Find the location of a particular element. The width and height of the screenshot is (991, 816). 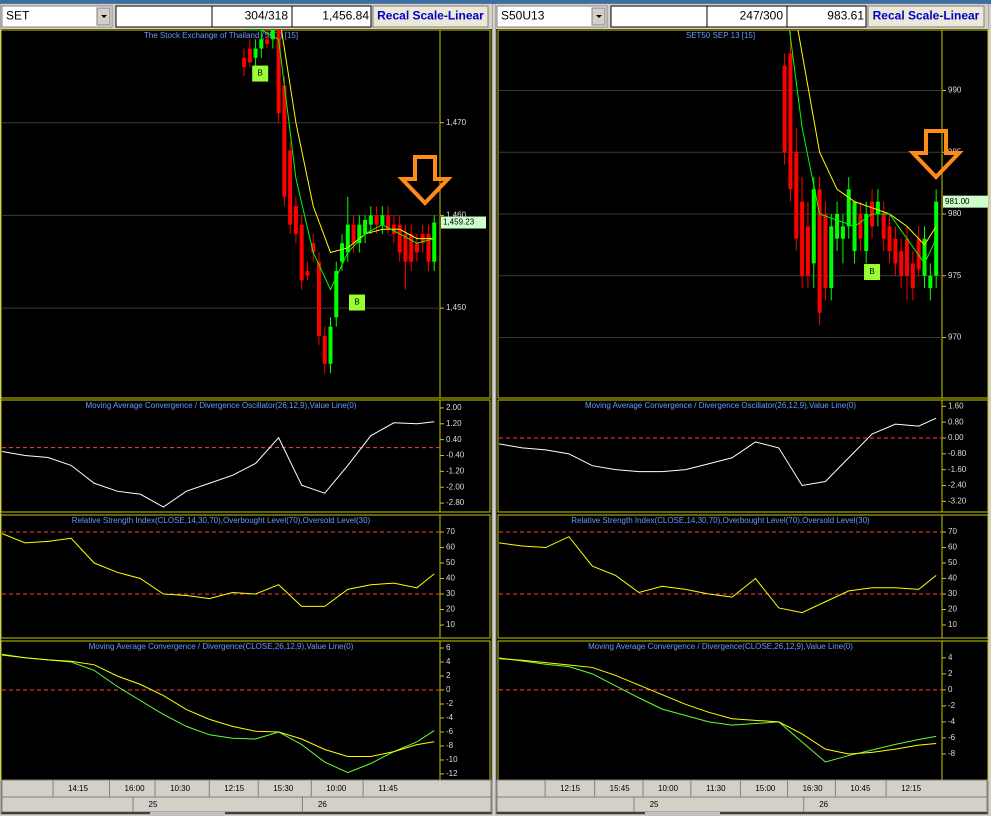

y-tick-label: 10 is located at coordinates (952, 624).